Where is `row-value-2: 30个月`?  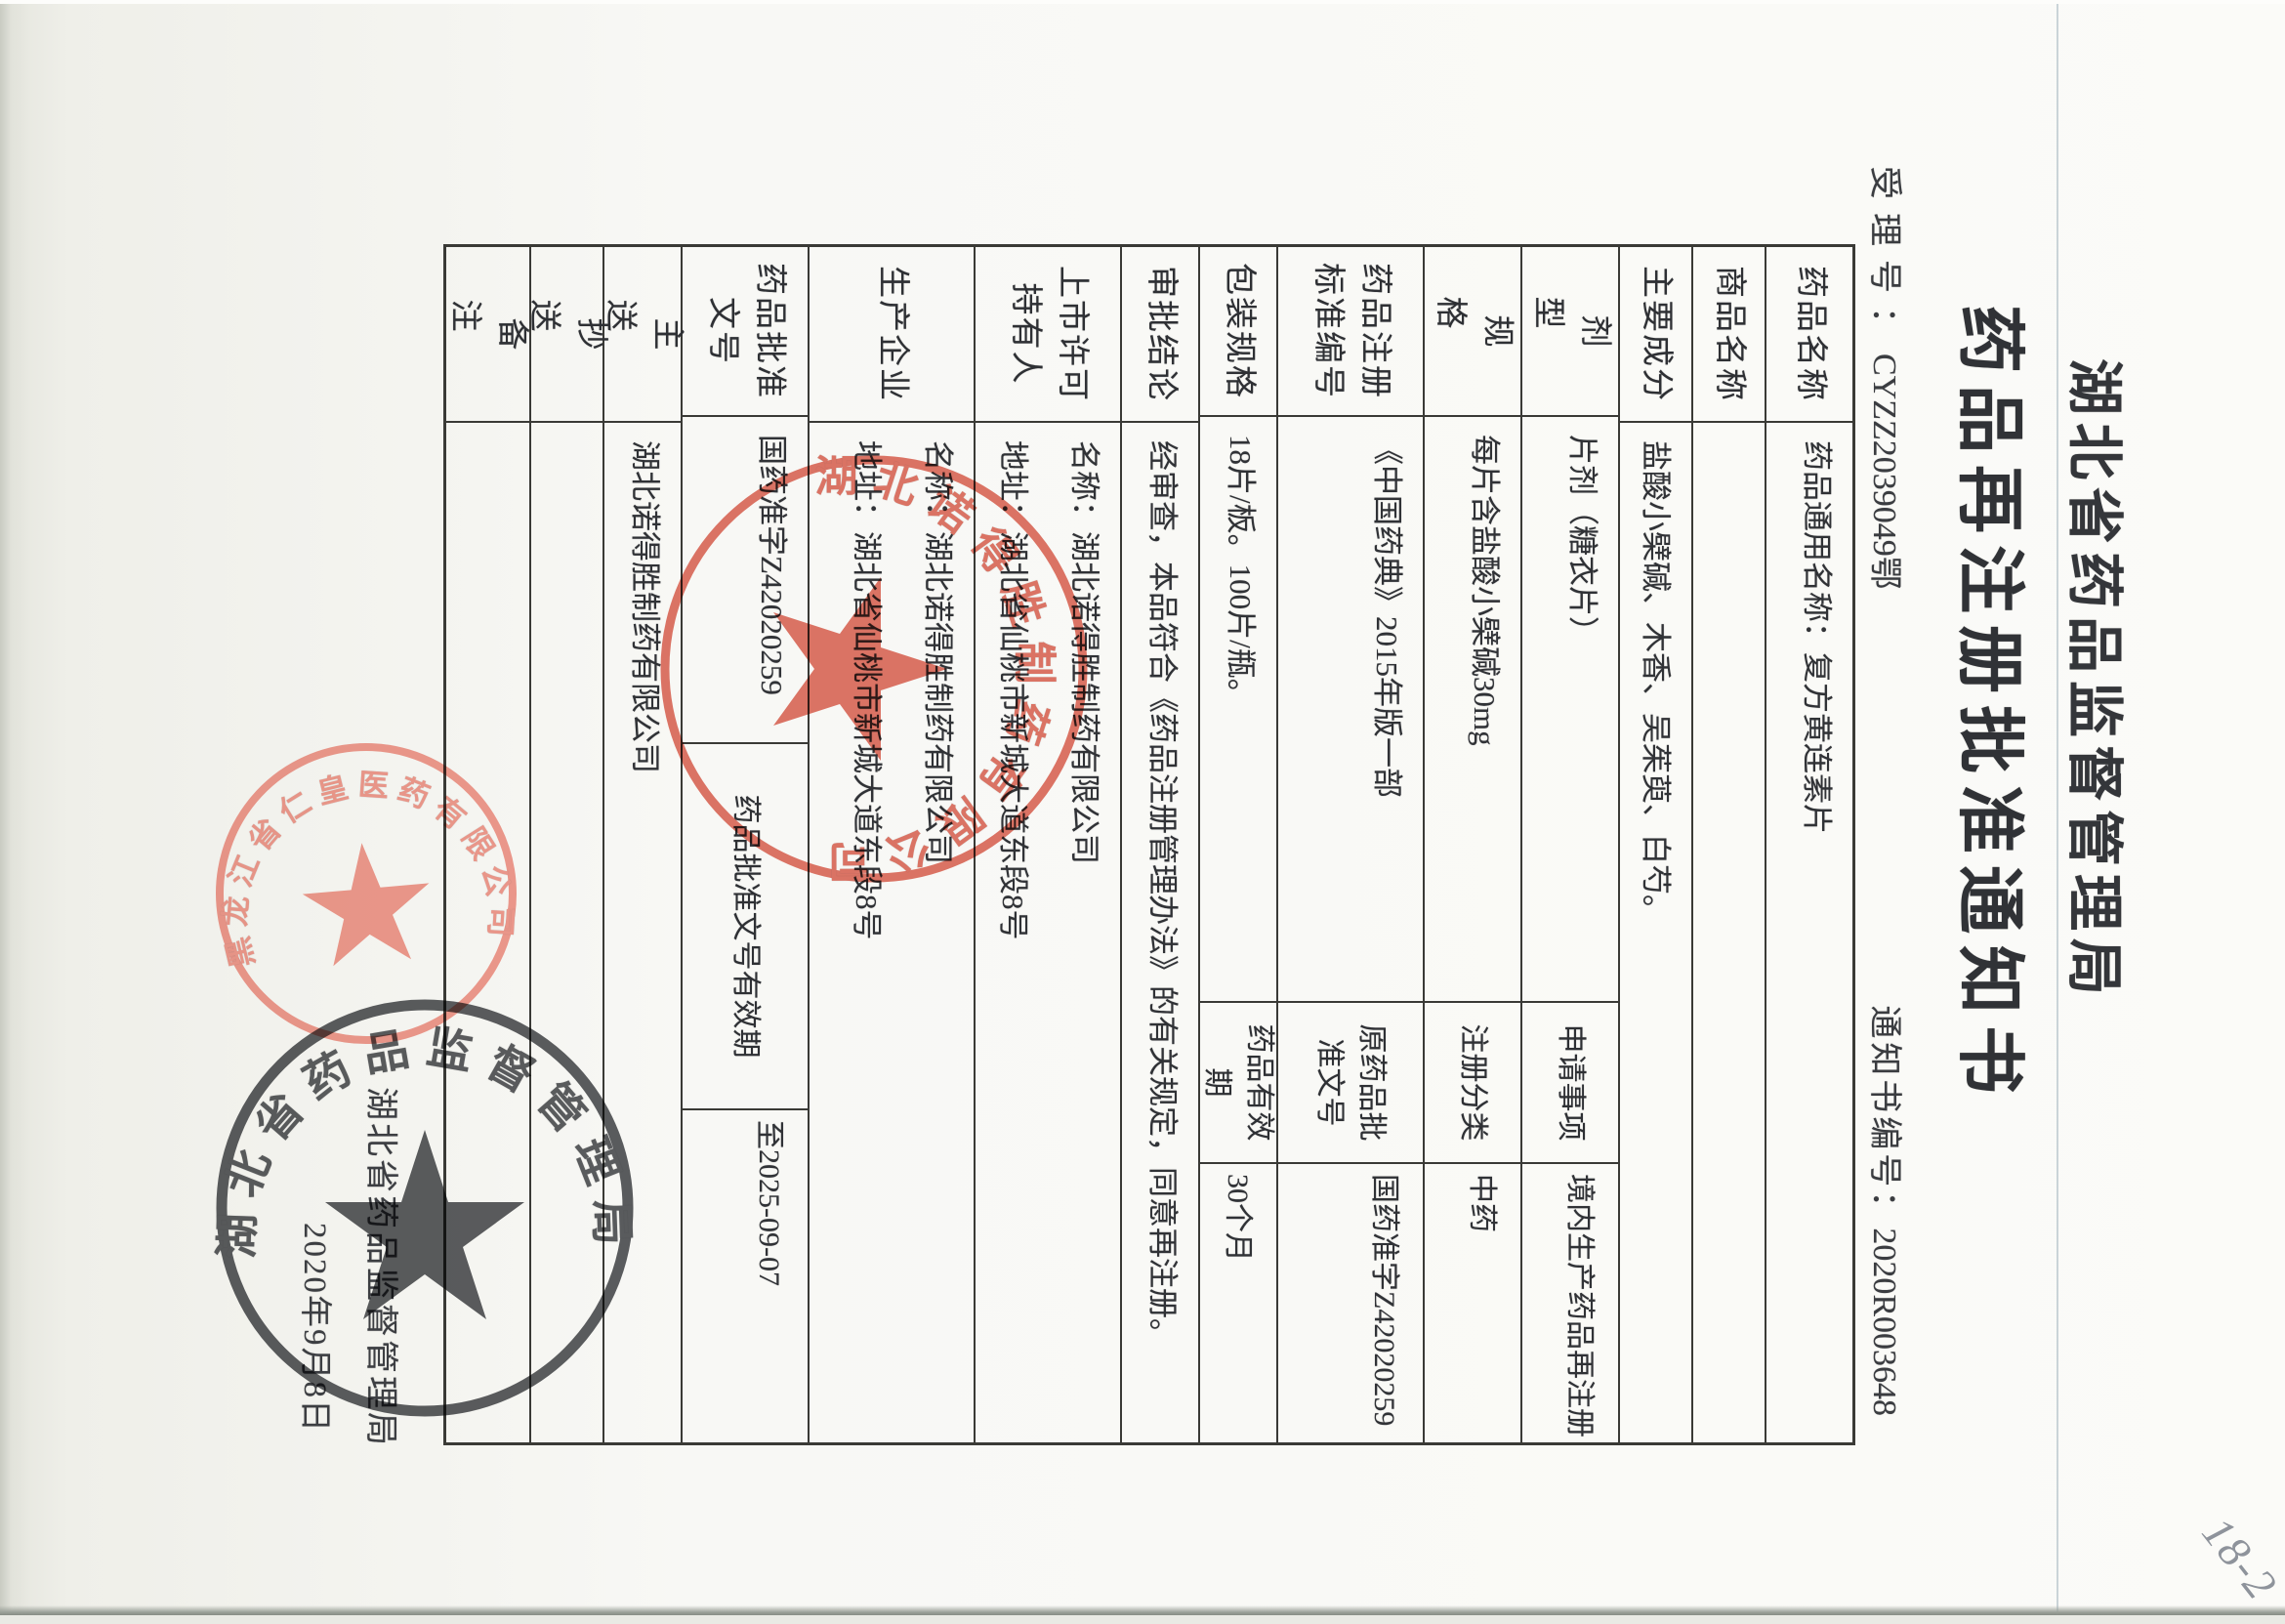 row-value-2: 30个月 is located at coordinates (1238, 1218).